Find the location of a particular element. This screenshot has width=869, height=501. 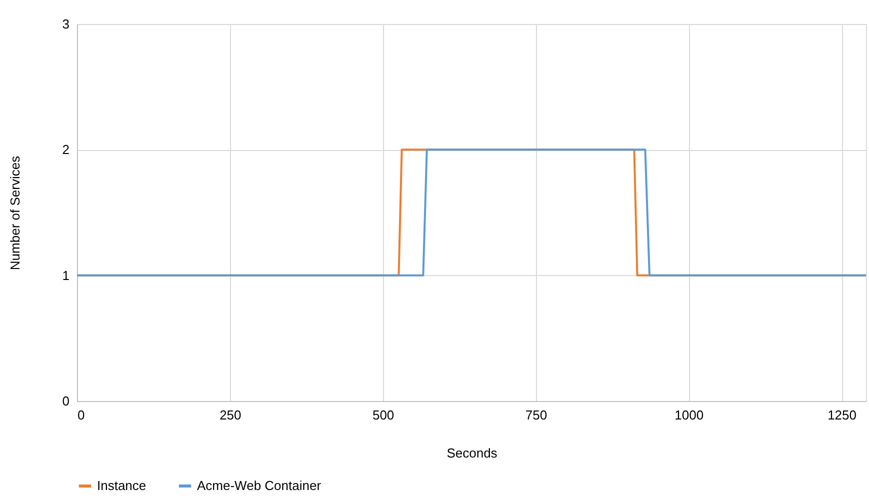

x-tick-label: 750 is located at coordinates (536, 415).